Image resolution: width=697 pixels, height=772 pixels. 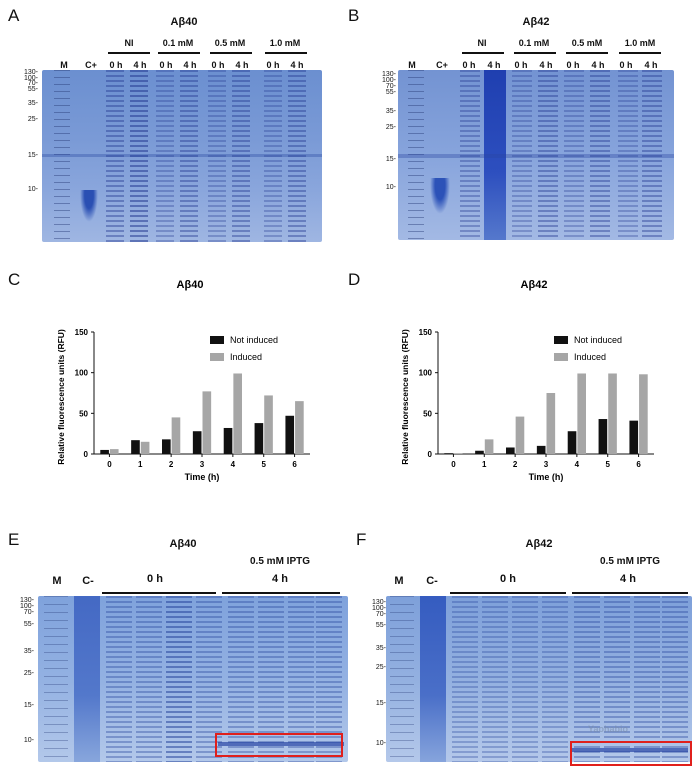 I want to click on gel-e-line-4h, so click(x=281, y=593).